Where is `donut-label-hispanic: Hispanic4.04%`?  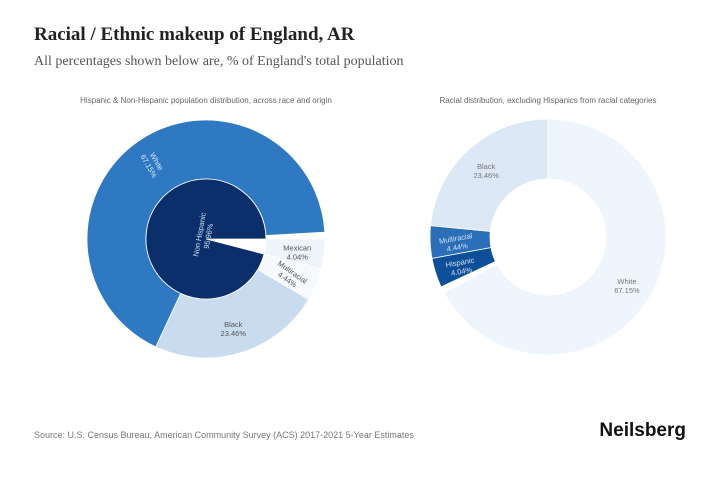 donut-label-hispanic: Hispanic4.04% is located at coordinates (461, 267).